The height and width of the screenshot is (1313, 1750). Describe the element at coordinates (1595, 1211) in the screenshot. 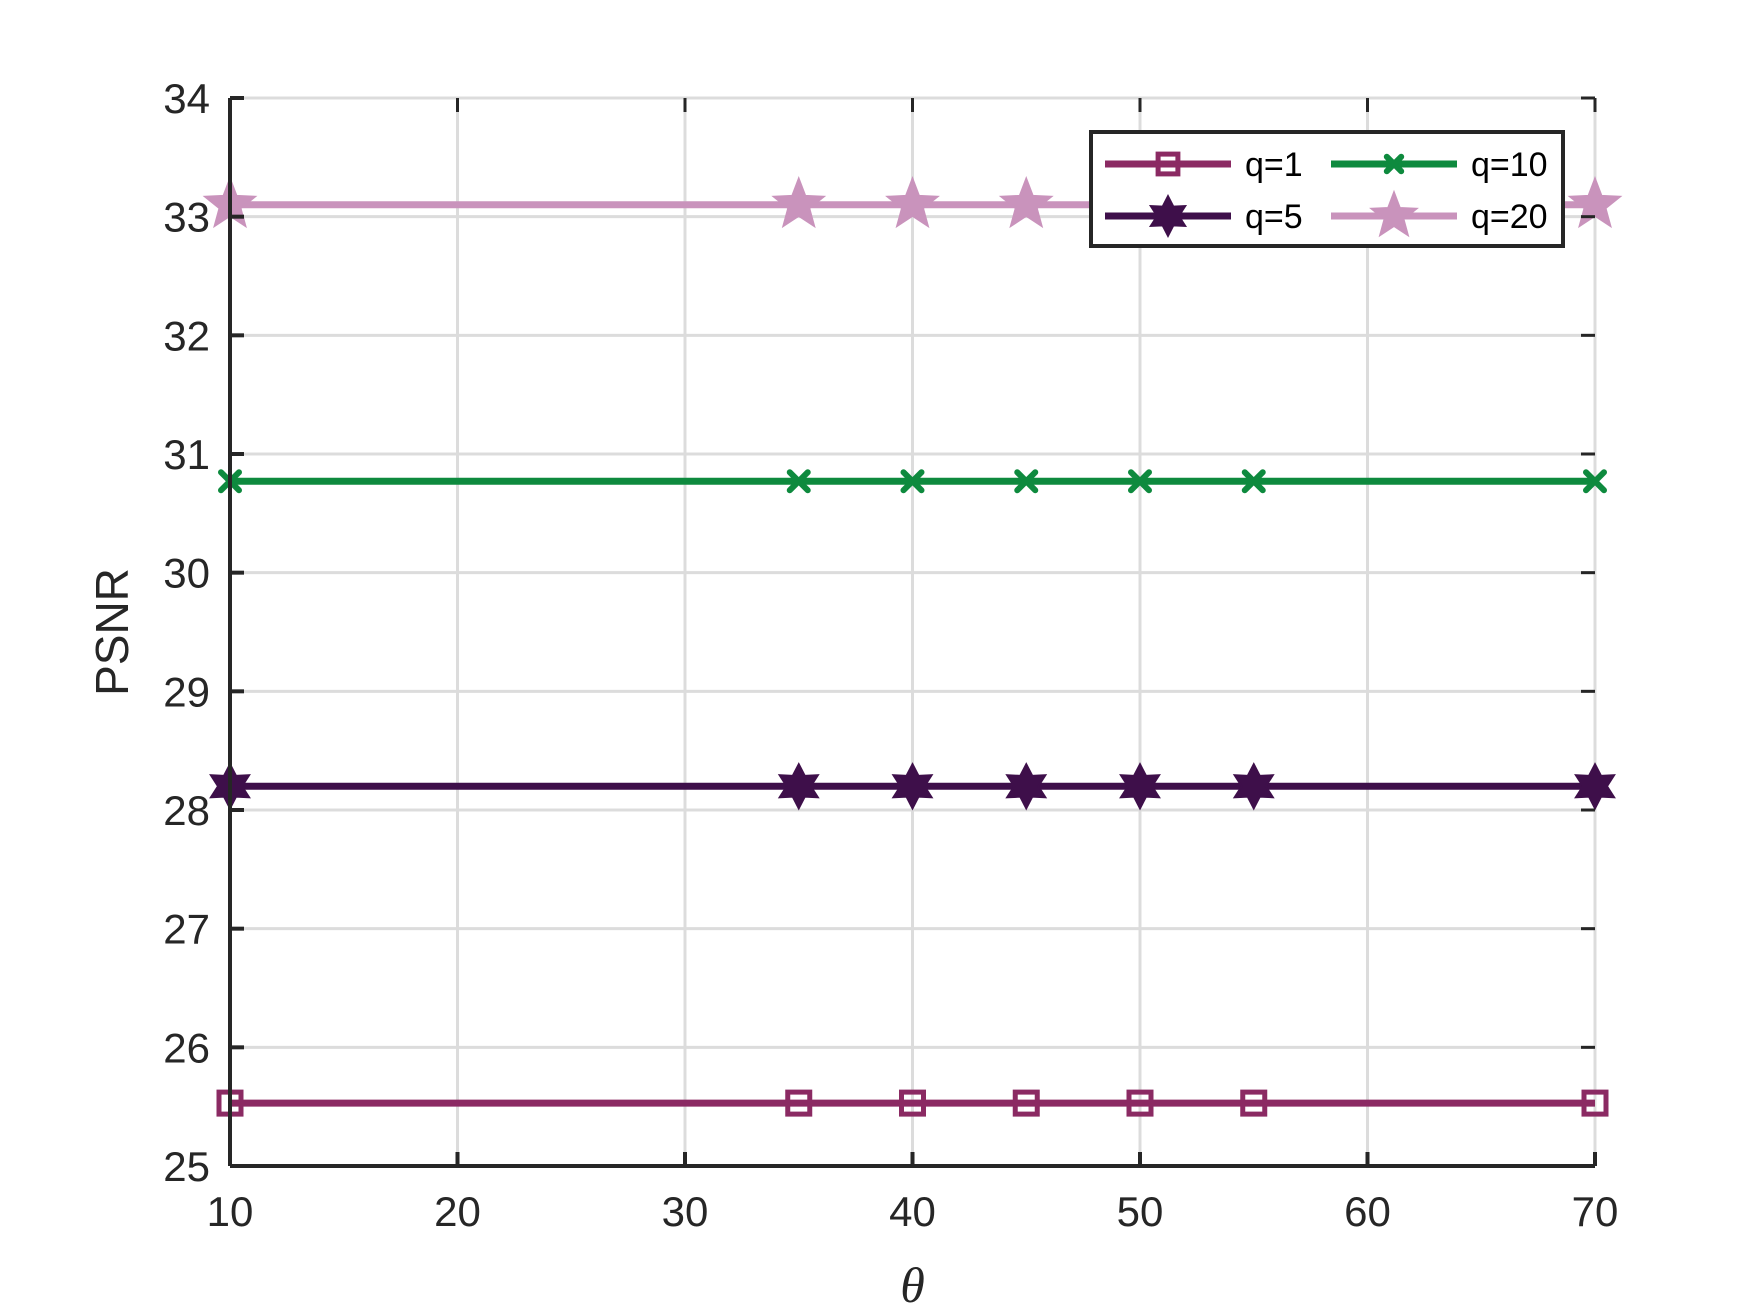

I see `x-tick-label: 70` at that location.